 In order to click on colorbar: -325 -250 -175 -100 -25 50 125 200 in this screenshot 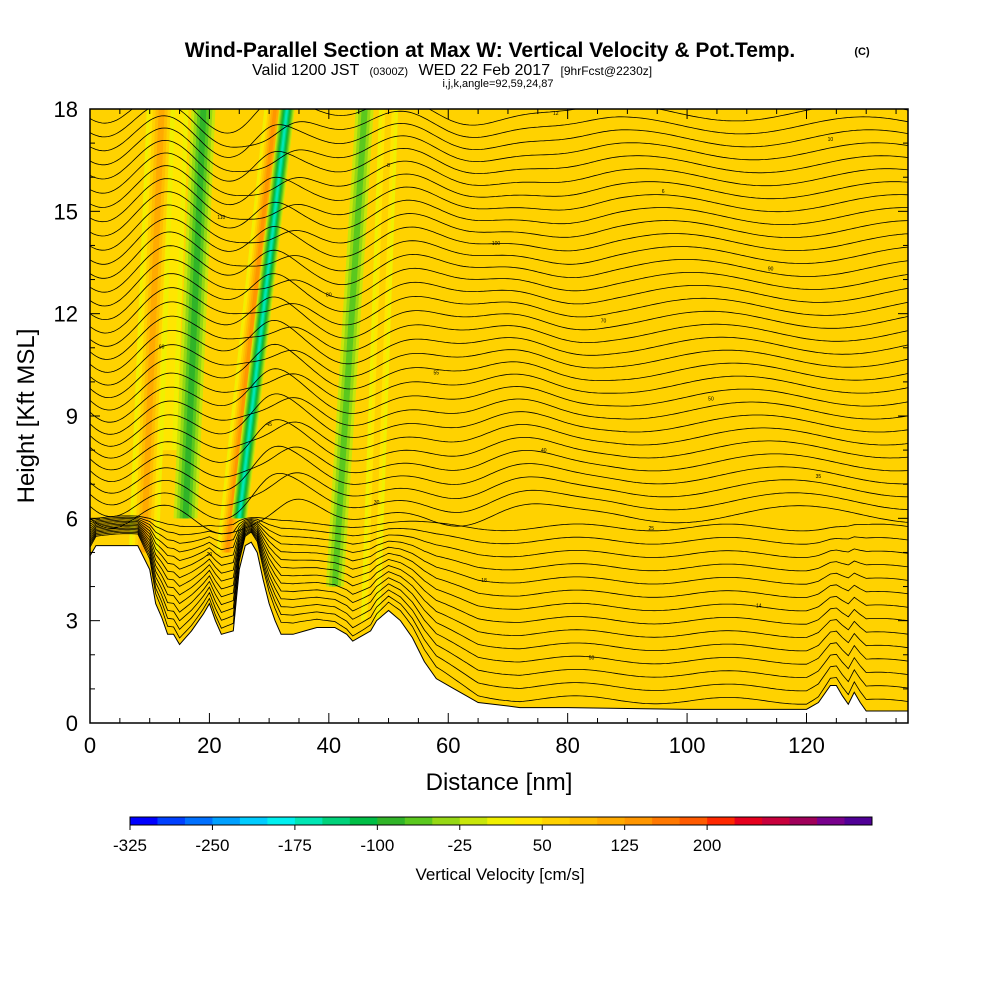, I will do `click(493, 835)`.